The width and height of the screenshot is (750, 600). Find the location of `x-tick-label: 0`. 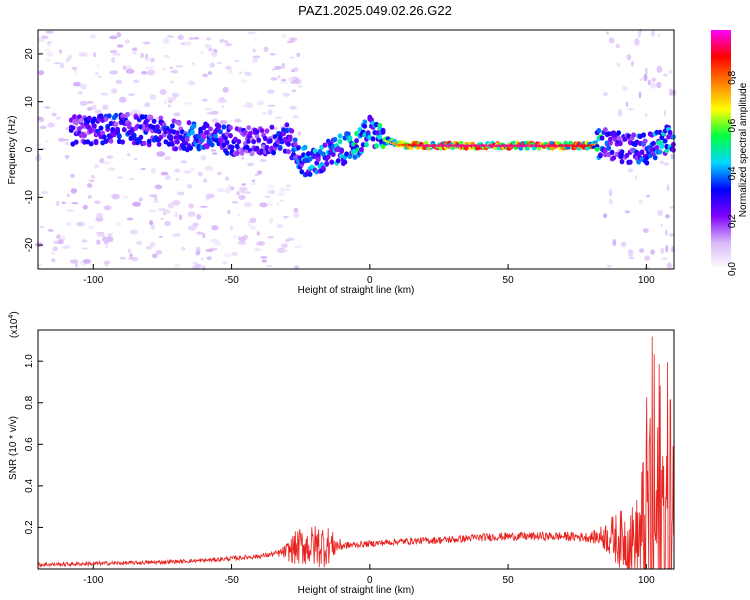

x-tick-label: 0 is located at coordinates (370, 580).